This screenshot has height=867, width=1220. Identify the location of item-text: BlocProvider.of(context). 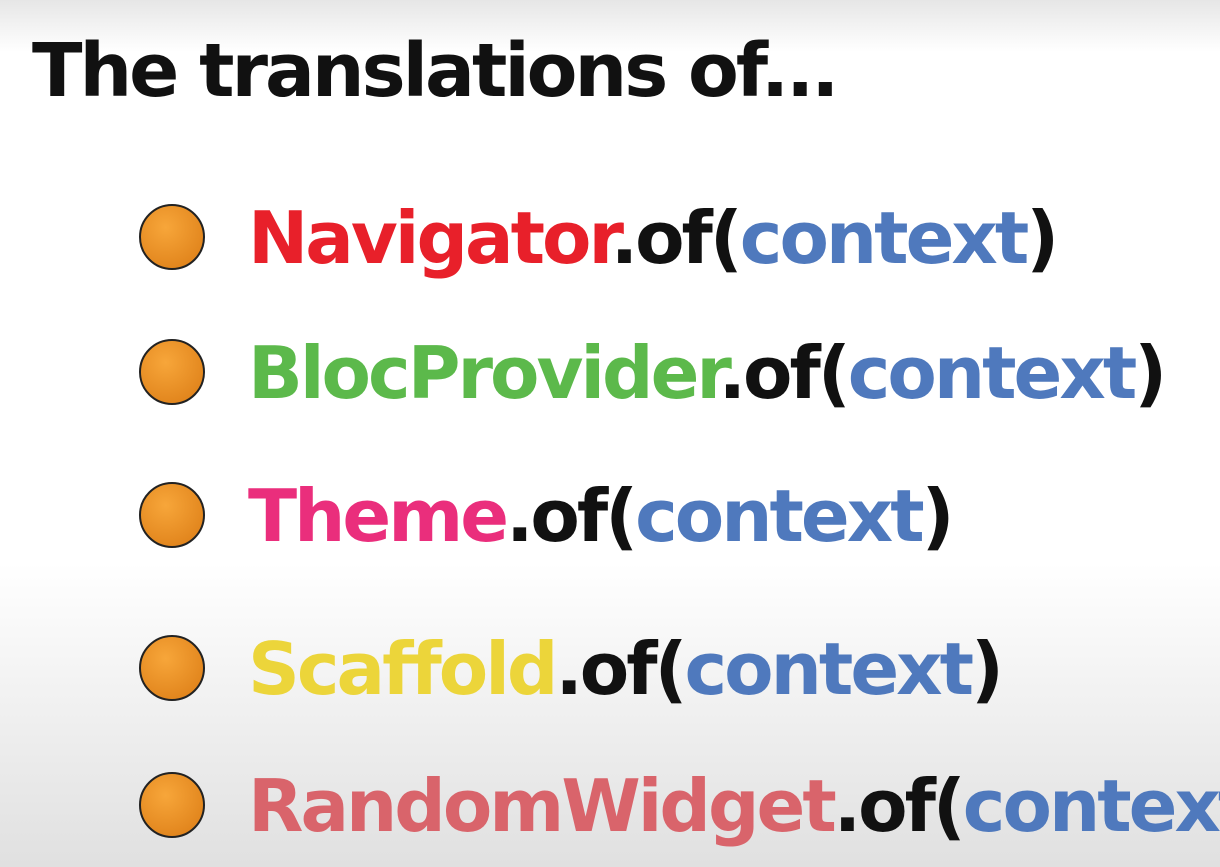
(706, 373).